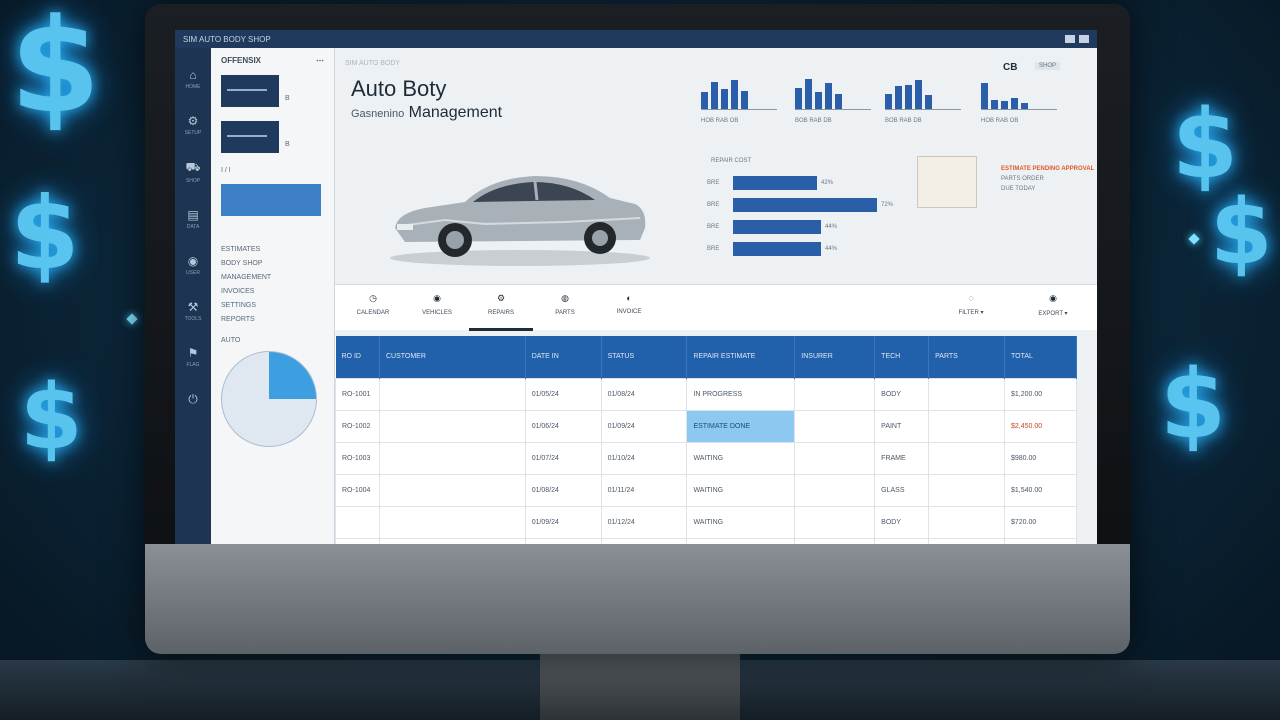 The height and width of the screenshot is (720, 1280). What do you see at coordinates (193, 296) in the screenshot?
I see `icon-rail: ⌂ HOME ⚙ SETUP ⛟ SHOP ▤ DATA ◉ USER ⚒ TOOLS ⚑ FLAG ⏻` at bounding box center [193, 296].